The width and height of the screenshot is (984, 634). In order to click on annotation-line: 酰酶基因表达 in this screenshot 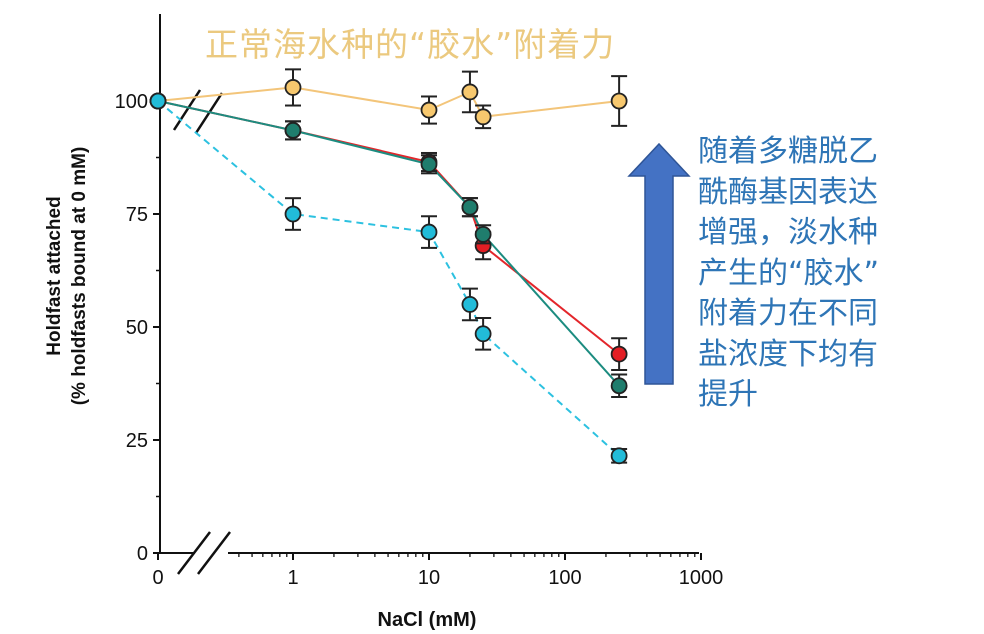, I will do `click(788, 192)`.